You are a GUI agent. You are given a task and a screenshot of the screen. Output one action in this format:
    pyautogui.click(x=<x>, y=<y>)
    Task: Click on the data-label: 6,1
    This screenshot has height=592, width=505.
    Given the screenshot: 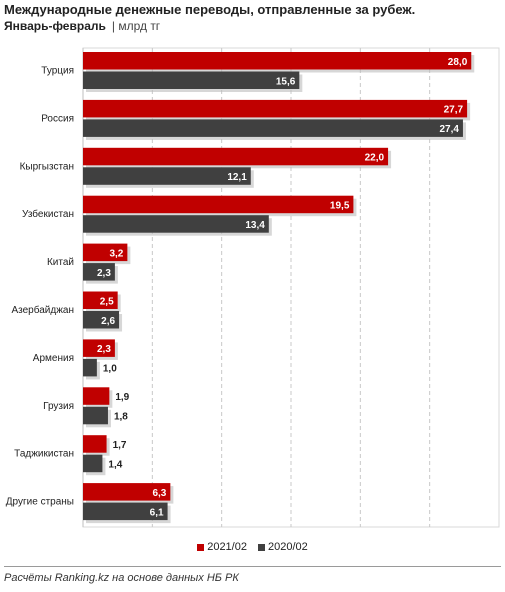 What is the action you would take?
    pyautogui.click(x=157, y=512)
    